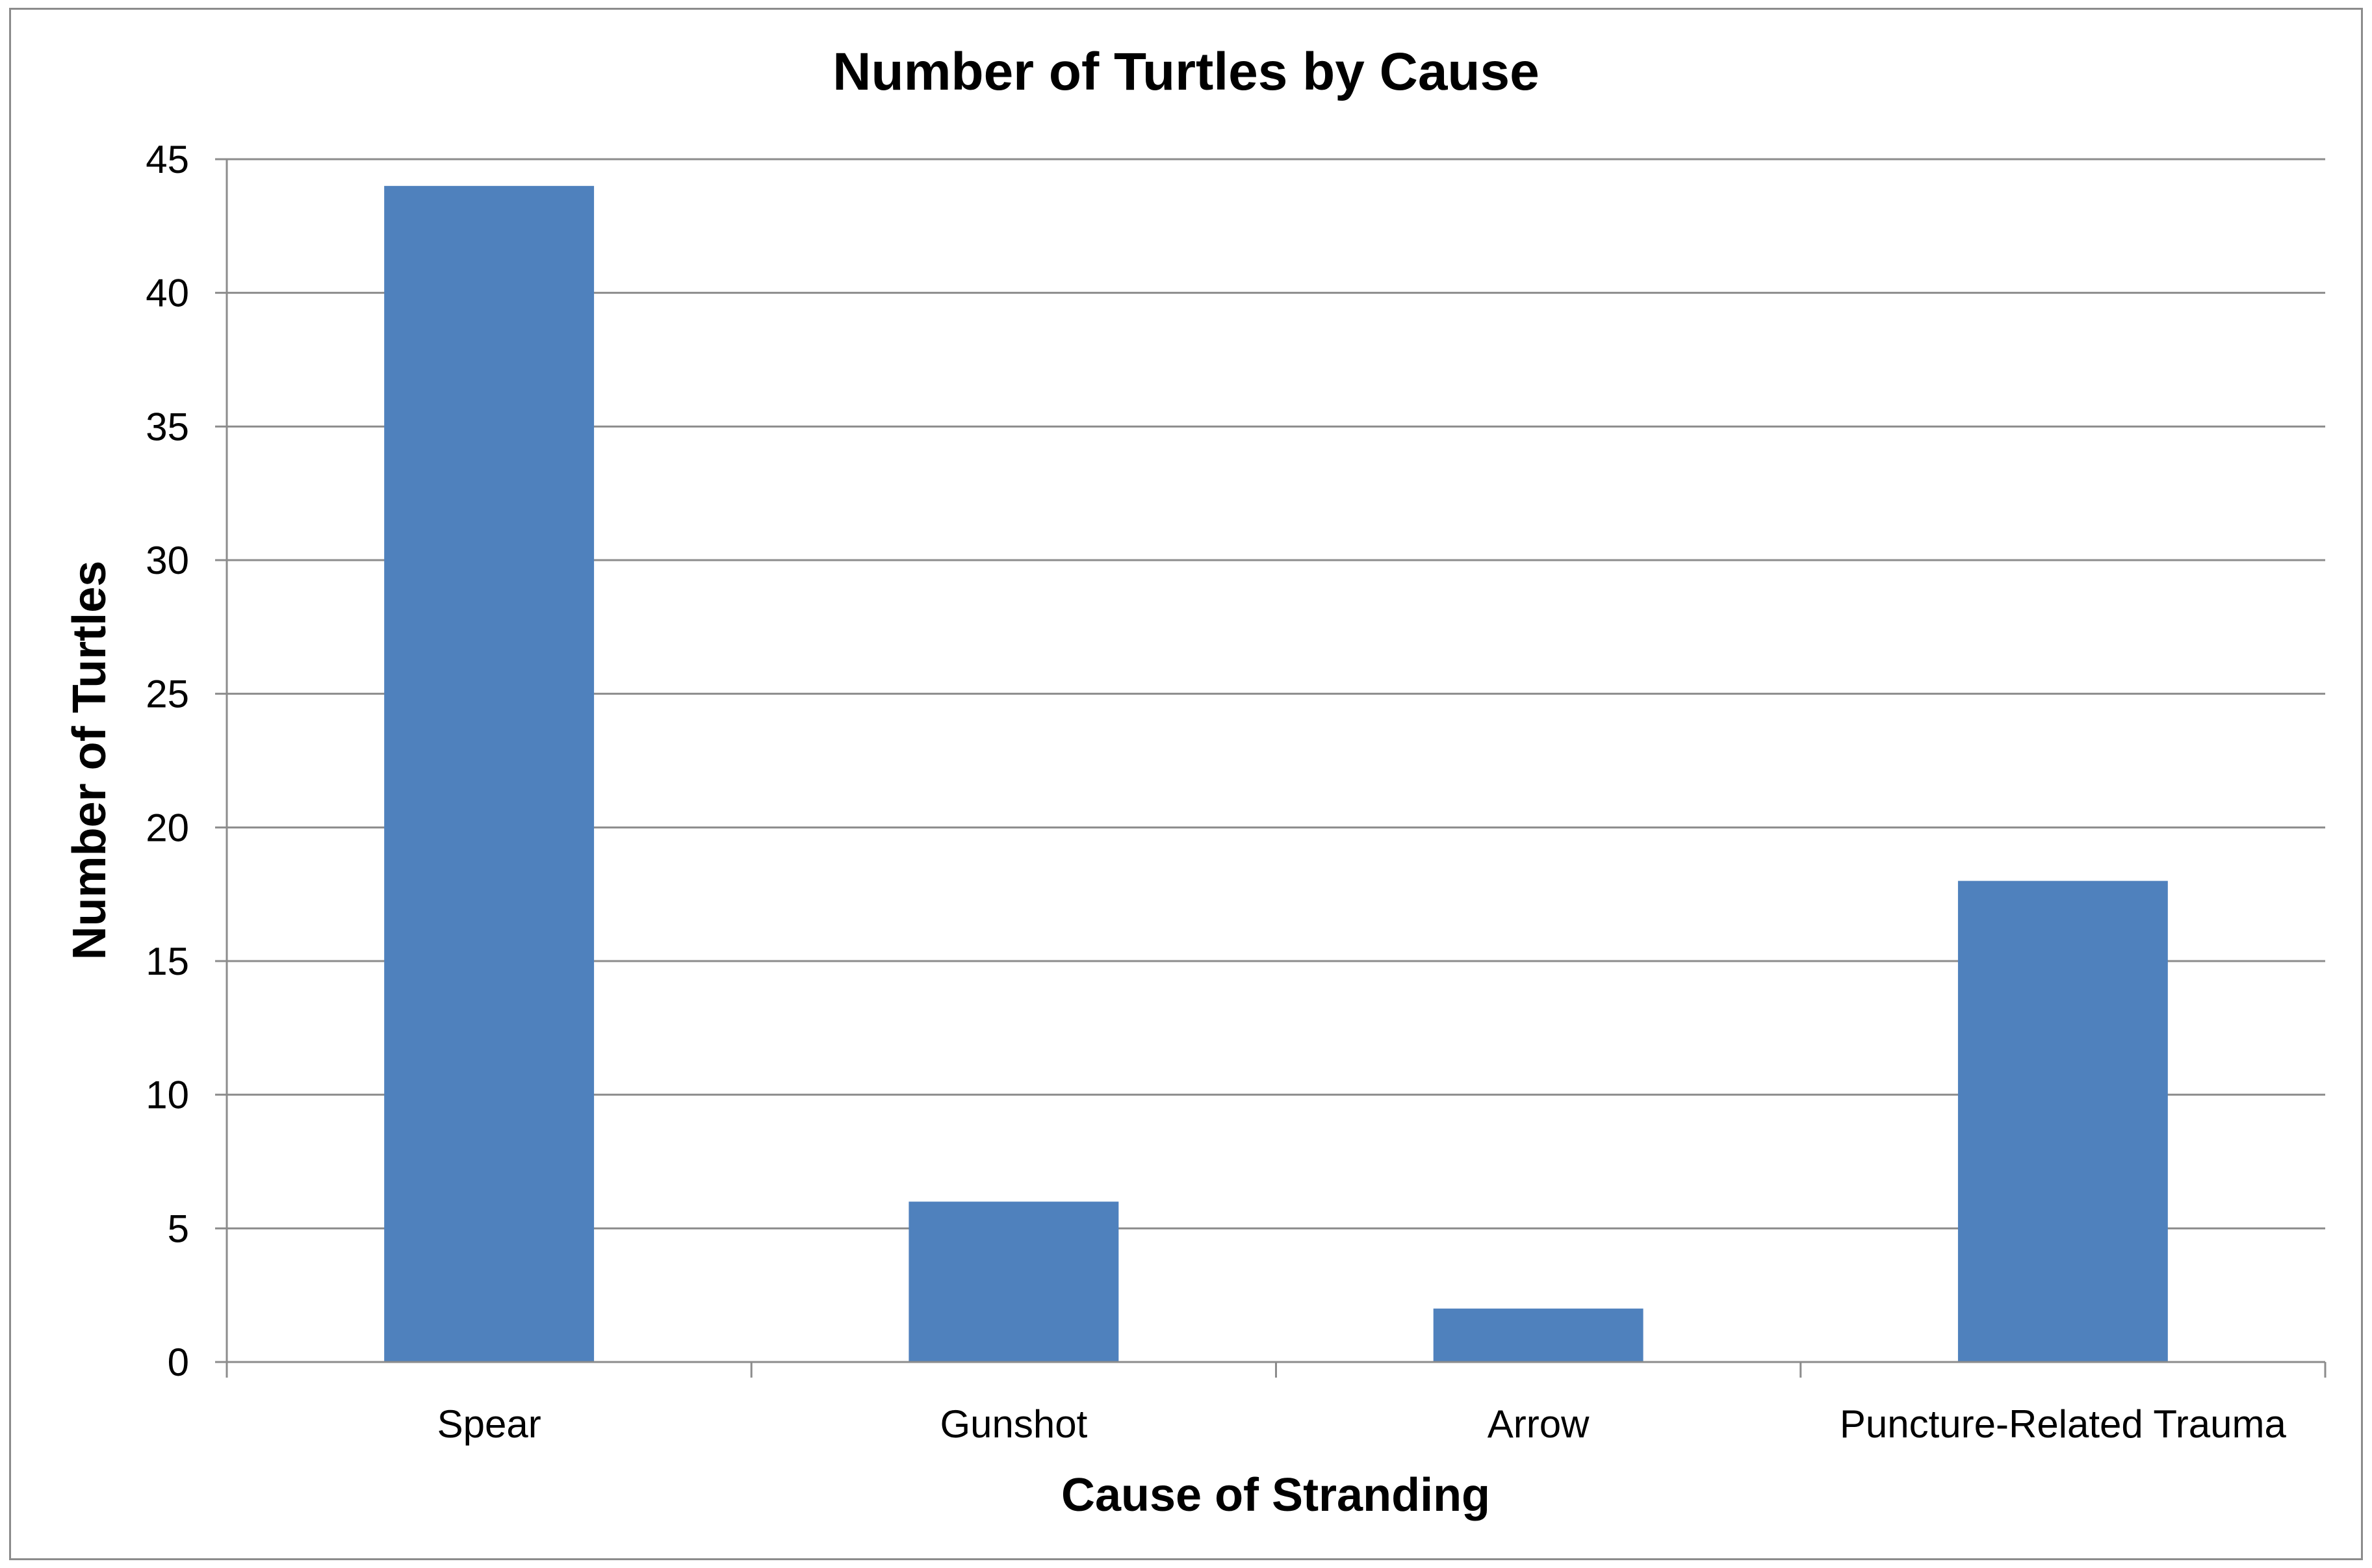  Describe the element at coordinates (178, 1228) in the screenshot. I see `y-tick-label: 5` at that location.